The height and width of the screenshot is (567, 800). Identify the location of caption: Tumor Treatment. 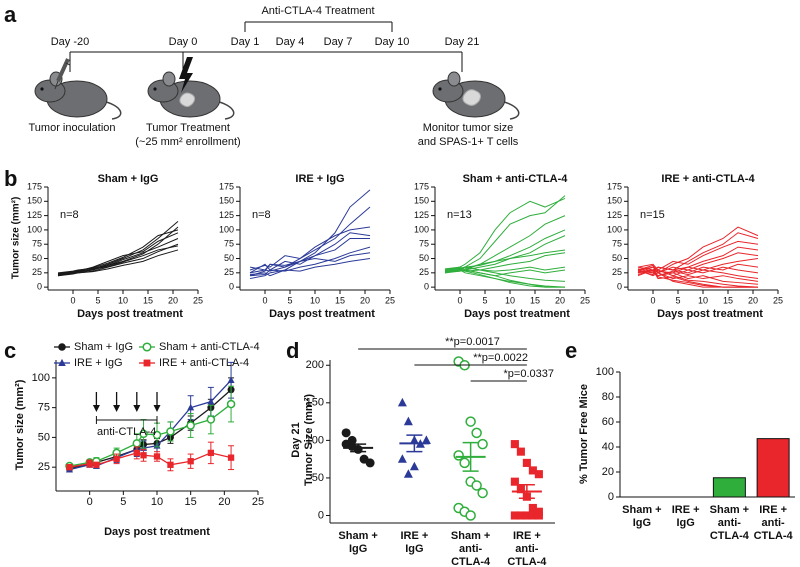
(188, 128).